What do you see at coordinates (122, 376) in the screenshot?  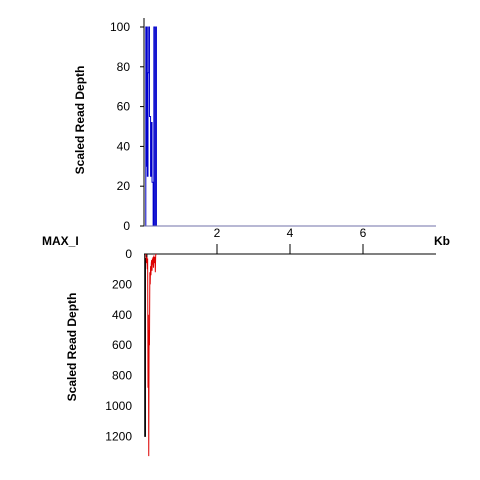 I see `bottom-y-tick-label: 800` at bounding box center [122, 376].